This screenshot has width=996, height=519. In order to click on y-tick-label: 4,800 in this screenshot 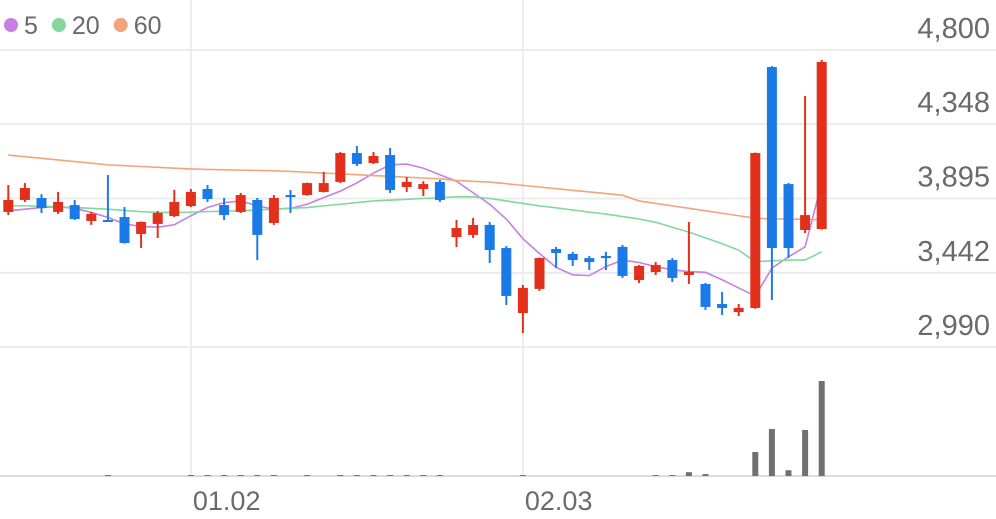, I will do `click(953, 29)`.